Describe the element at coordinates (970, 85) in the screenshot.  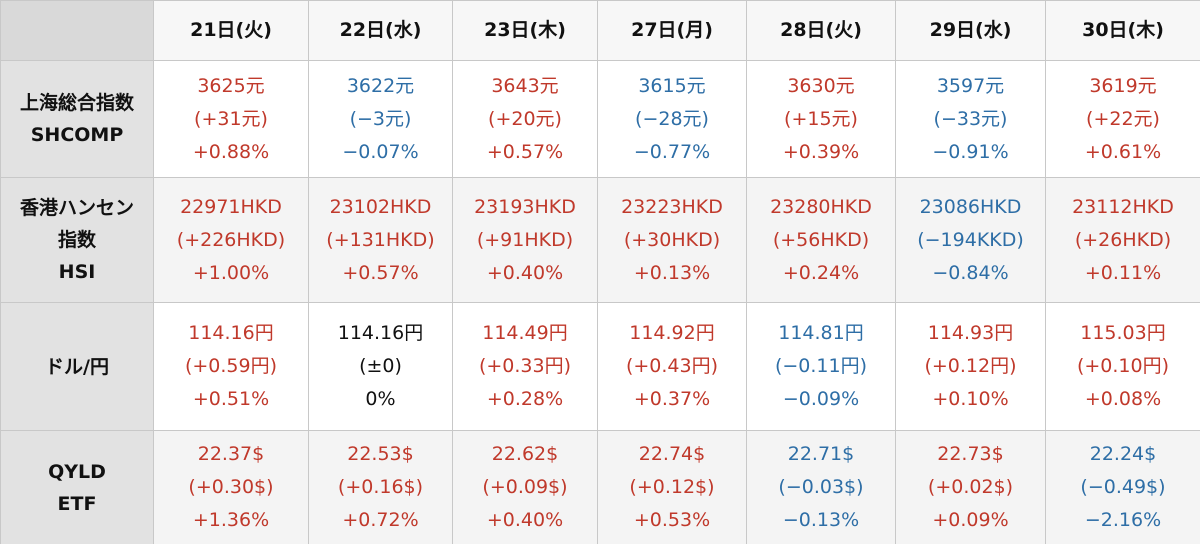
I see `price-value: 3597元` at that location.